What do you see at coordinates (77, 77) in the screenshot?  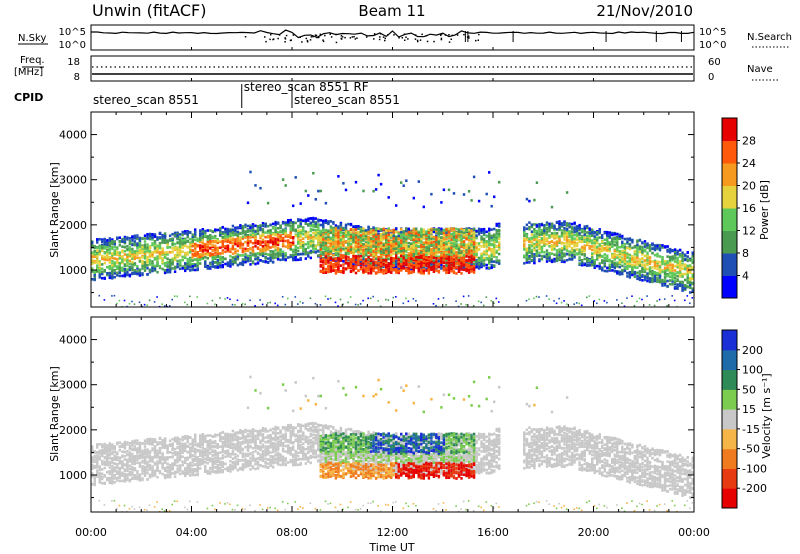 I see `freq-tick-bottom: 8` at bounding box center [77, 77].